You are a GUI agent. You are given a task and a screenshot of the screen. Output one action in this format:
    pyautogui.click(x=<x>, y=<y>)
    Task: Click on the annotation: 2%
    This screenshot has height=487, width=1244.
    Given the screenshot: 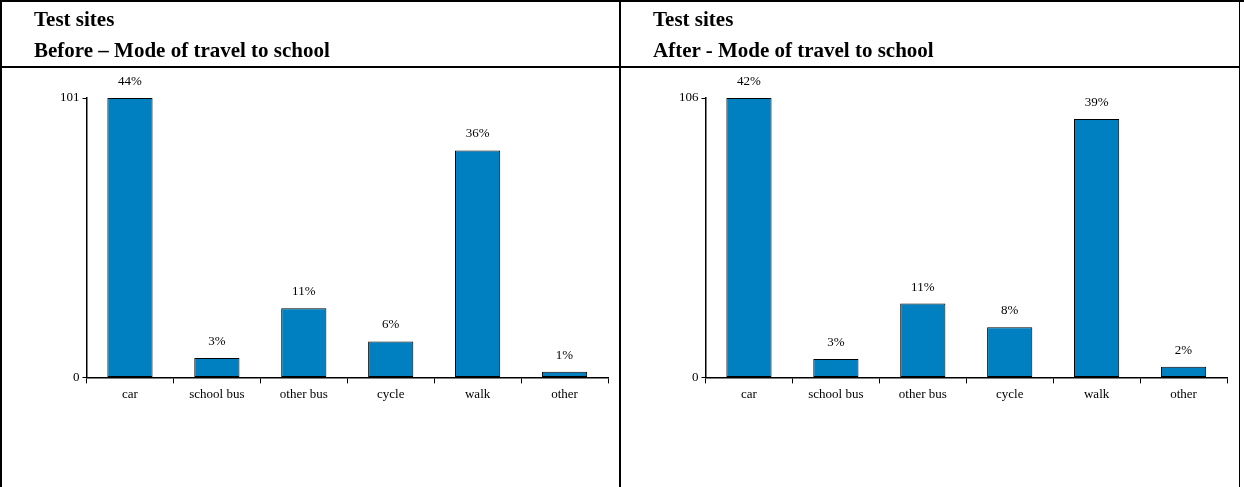 What is the action you would take?
    pyautogui.click(x=1183, y=349)
    